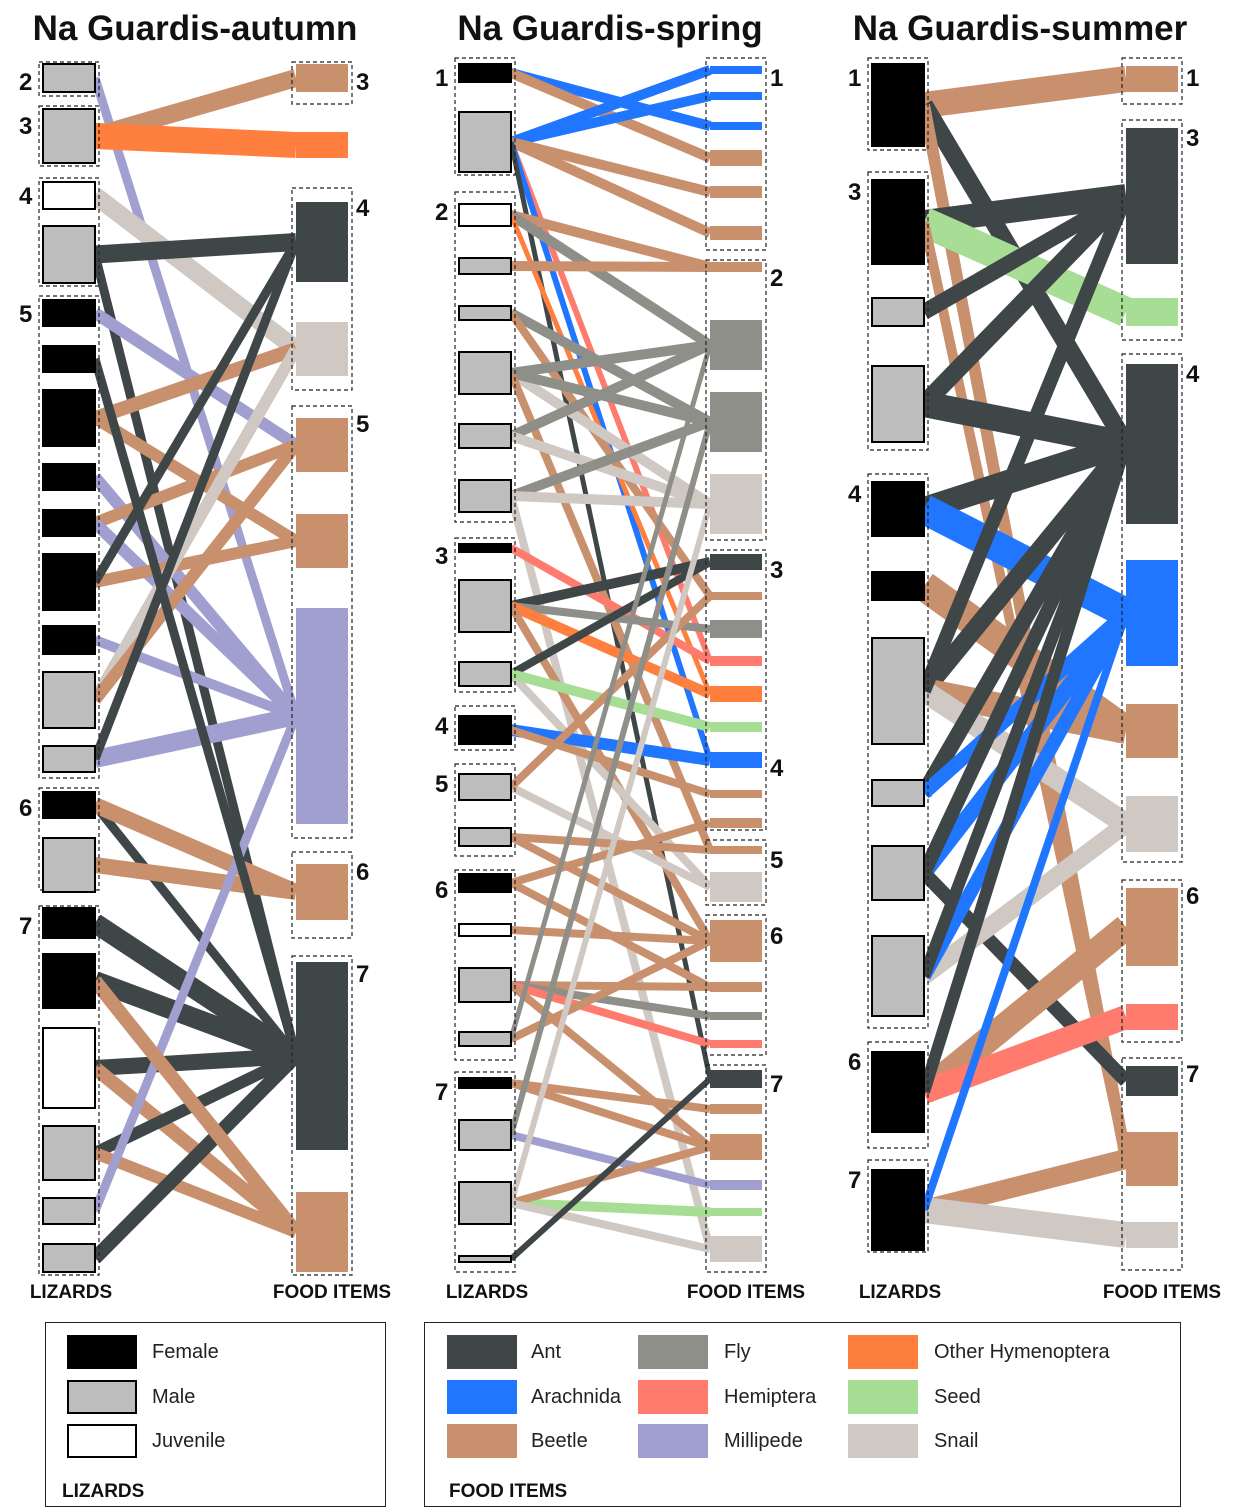  Describe the element at coordinates (1192, 138) in the screenshot. I see `food-group-label: 3` at that location.